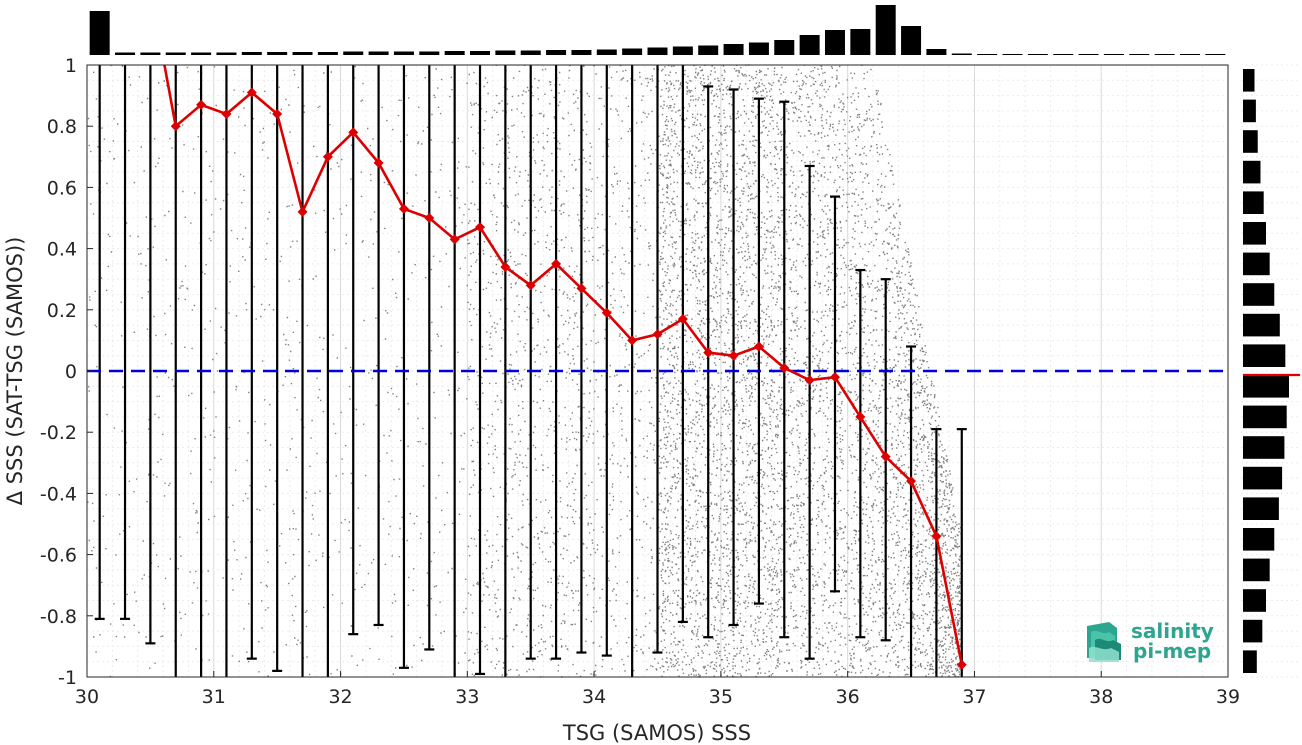  What do you see at coordinates (62, 127) in the screenshot?
I see `y-tick-label: 0.8` at bounding box center [62, 127].